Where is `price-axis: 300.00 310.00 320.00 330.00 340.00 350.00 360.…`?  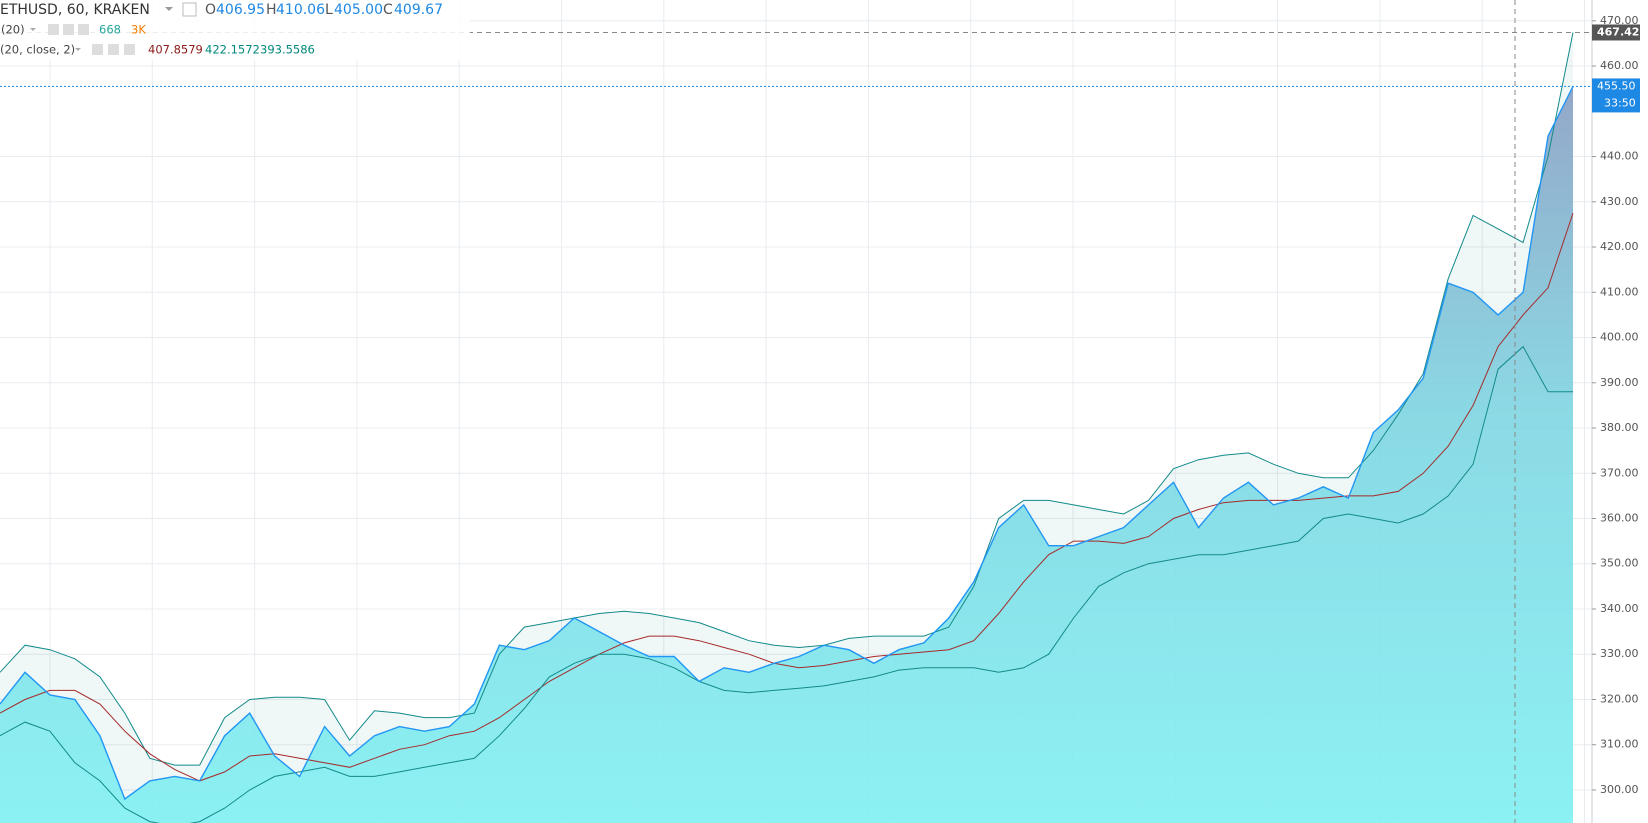 price-axis: 300.00 310.00 320.00 330.00 340.00 350.00 360.… is located at coordinates (1619, 411).